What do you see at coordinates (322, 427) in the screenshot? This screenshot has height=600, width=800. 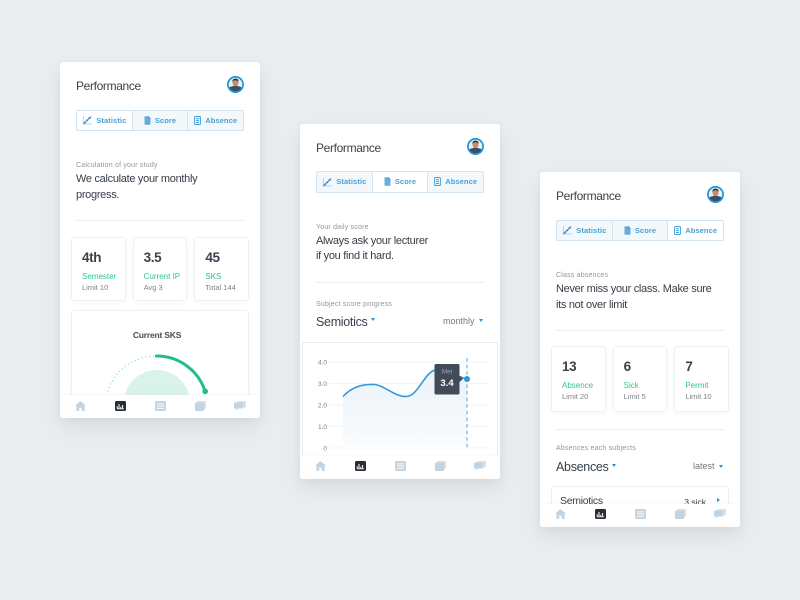 I see `svg-text: 1.0` at bounding box center [322, 427].